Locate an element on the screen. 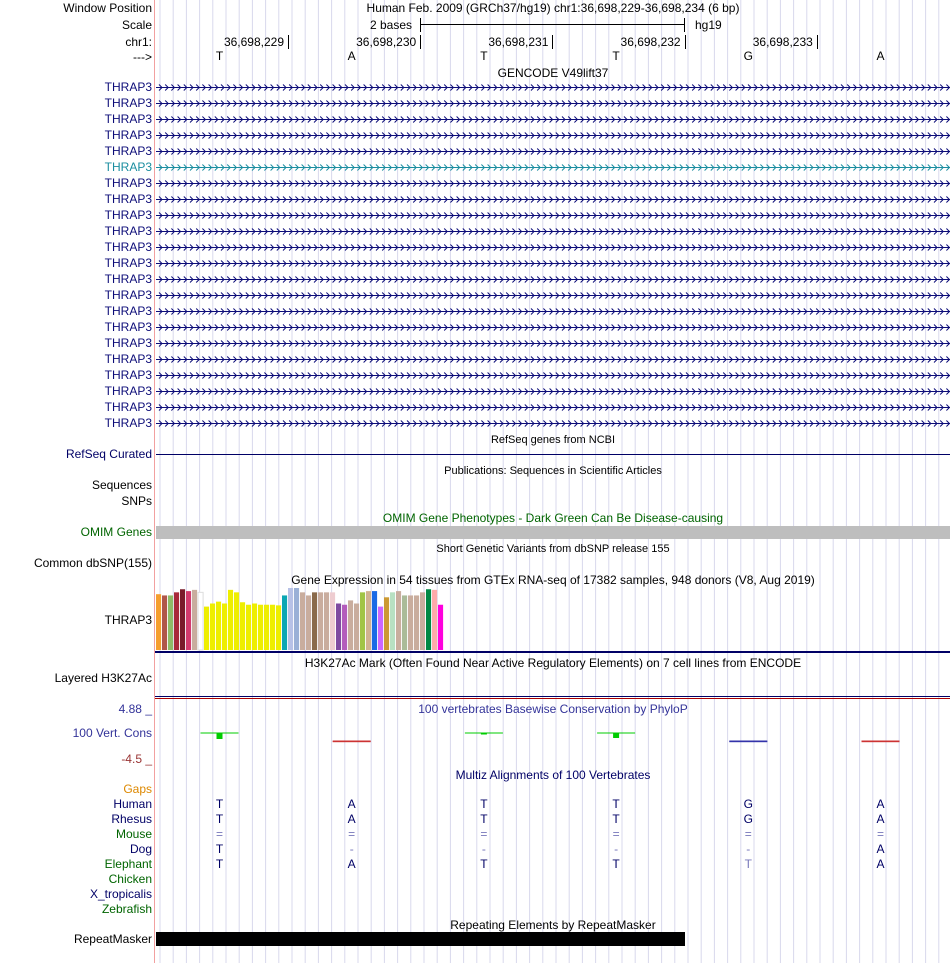 The height and width of the screenshot is (963, 950). repeatmasker-label: RepeatMasker is located at coordinates (112, 939).